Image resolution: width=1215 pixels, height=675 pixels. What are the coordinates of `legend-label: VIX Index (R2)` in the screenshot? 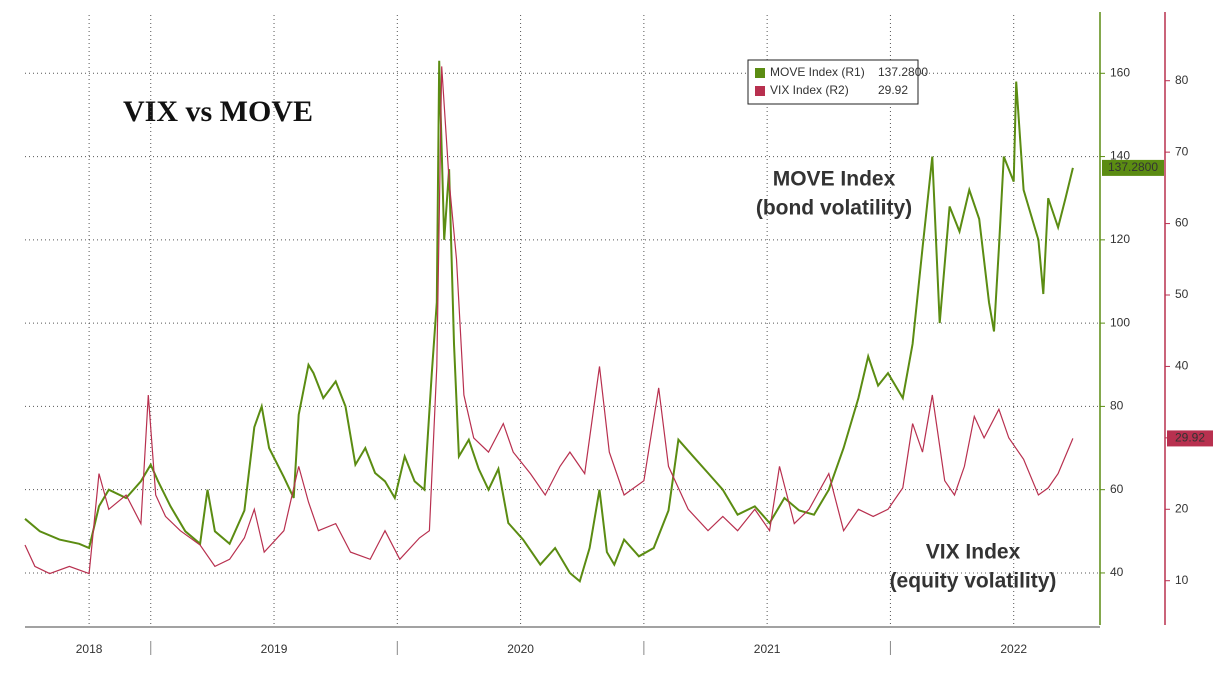 It's located at (809, 90).